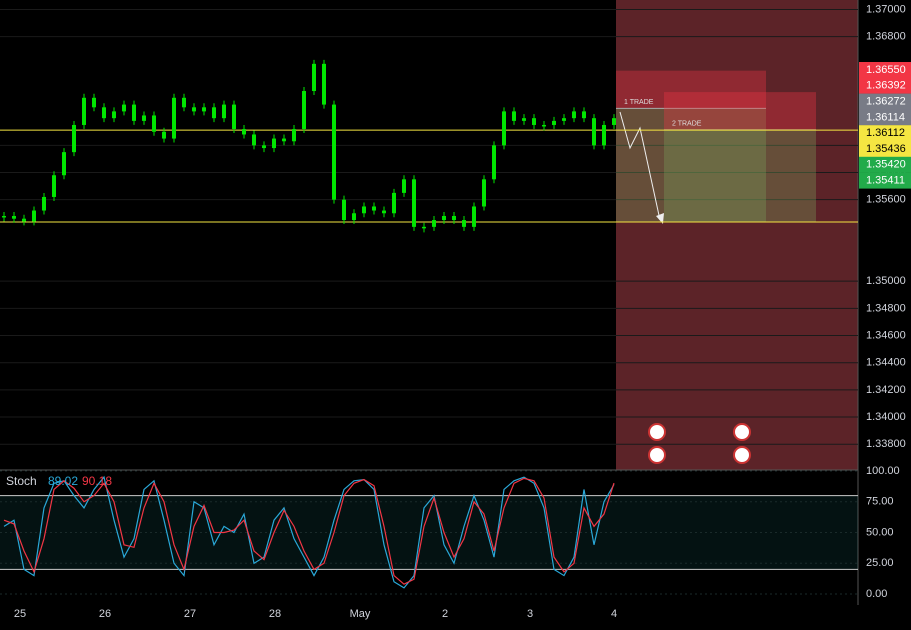  Describe the element at coordinates (886, 281) in the screenshot. I see `y-tick-label: 1.35000` at that location.